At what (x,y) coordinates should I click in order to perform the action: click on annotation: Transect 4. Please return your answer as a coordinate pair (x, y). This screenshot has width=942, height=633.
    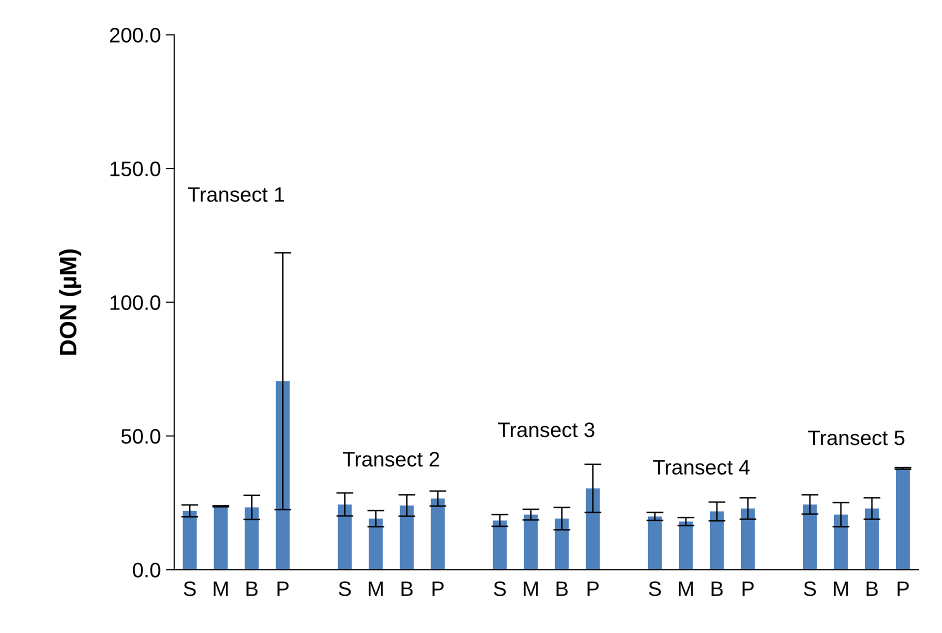
    Looking at the image, I should click on (701, 467).